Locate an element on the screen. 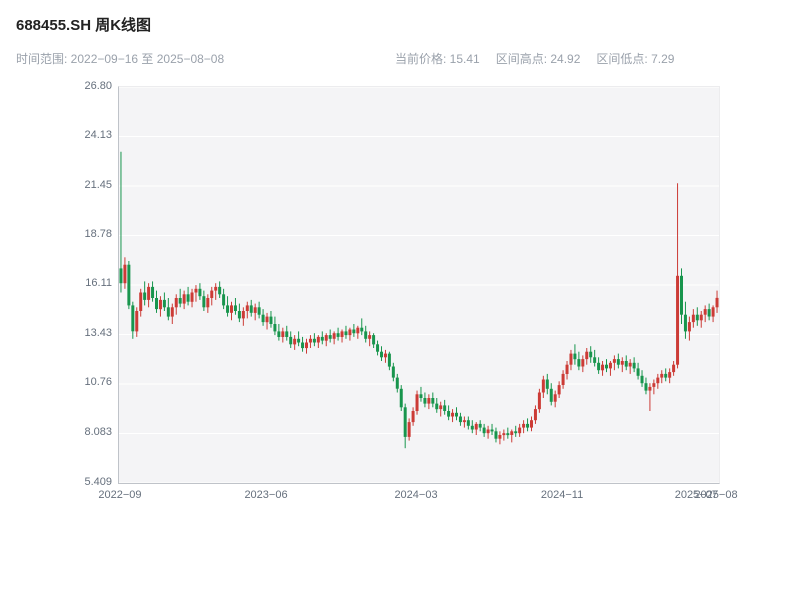 Image resolution: width=800 pixels, height=600 pixels. x-tick-label: 2025−07 is located at coordinates (696, 495).